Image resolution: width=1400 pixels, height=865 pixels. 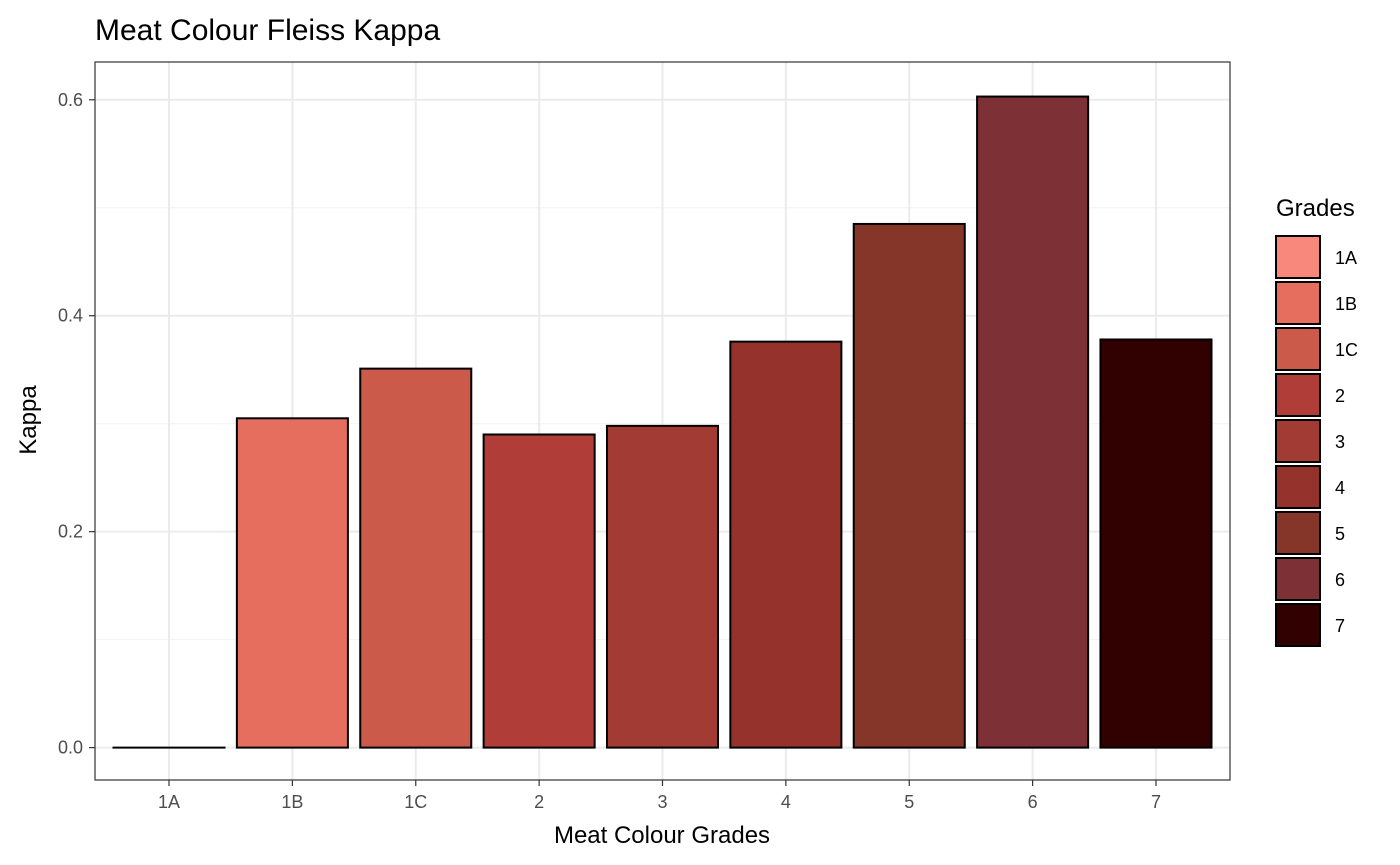 What do you see at coordinates (1340, 580) in the screenshot?
I see `legend-label-6: 6` at bounding box center [1340, 580].